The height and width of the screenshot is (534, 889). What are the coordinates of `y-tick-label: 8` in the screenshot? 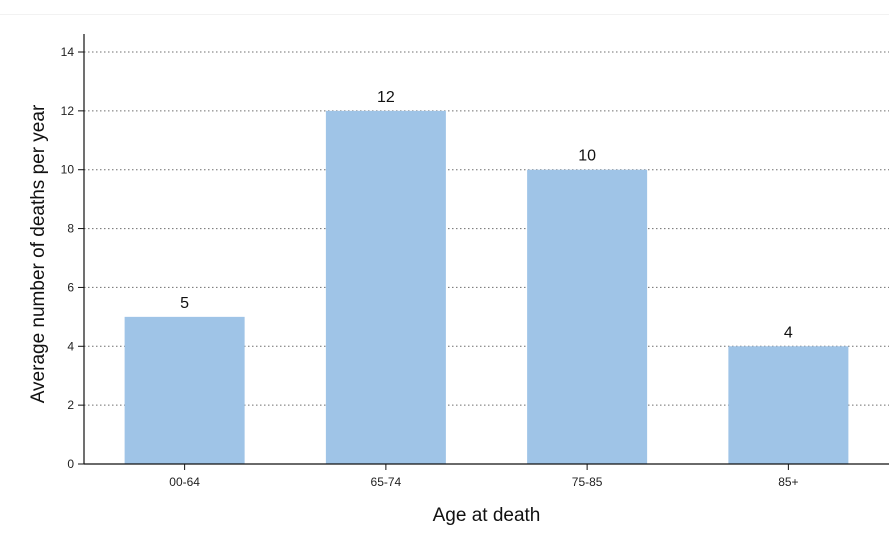 It's located at (70, 229).